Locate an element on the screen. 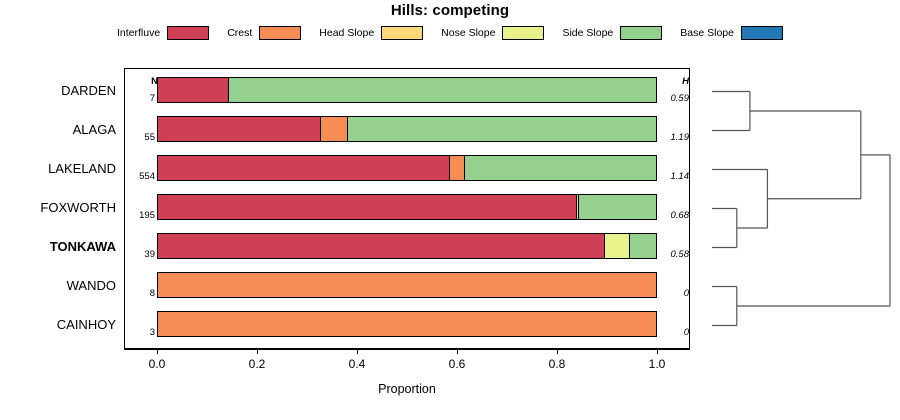 Image resolution: width=900 pixels, height=420 pixels. legend-item-interfluve: Interfluve is located at coordinates (163, 33).